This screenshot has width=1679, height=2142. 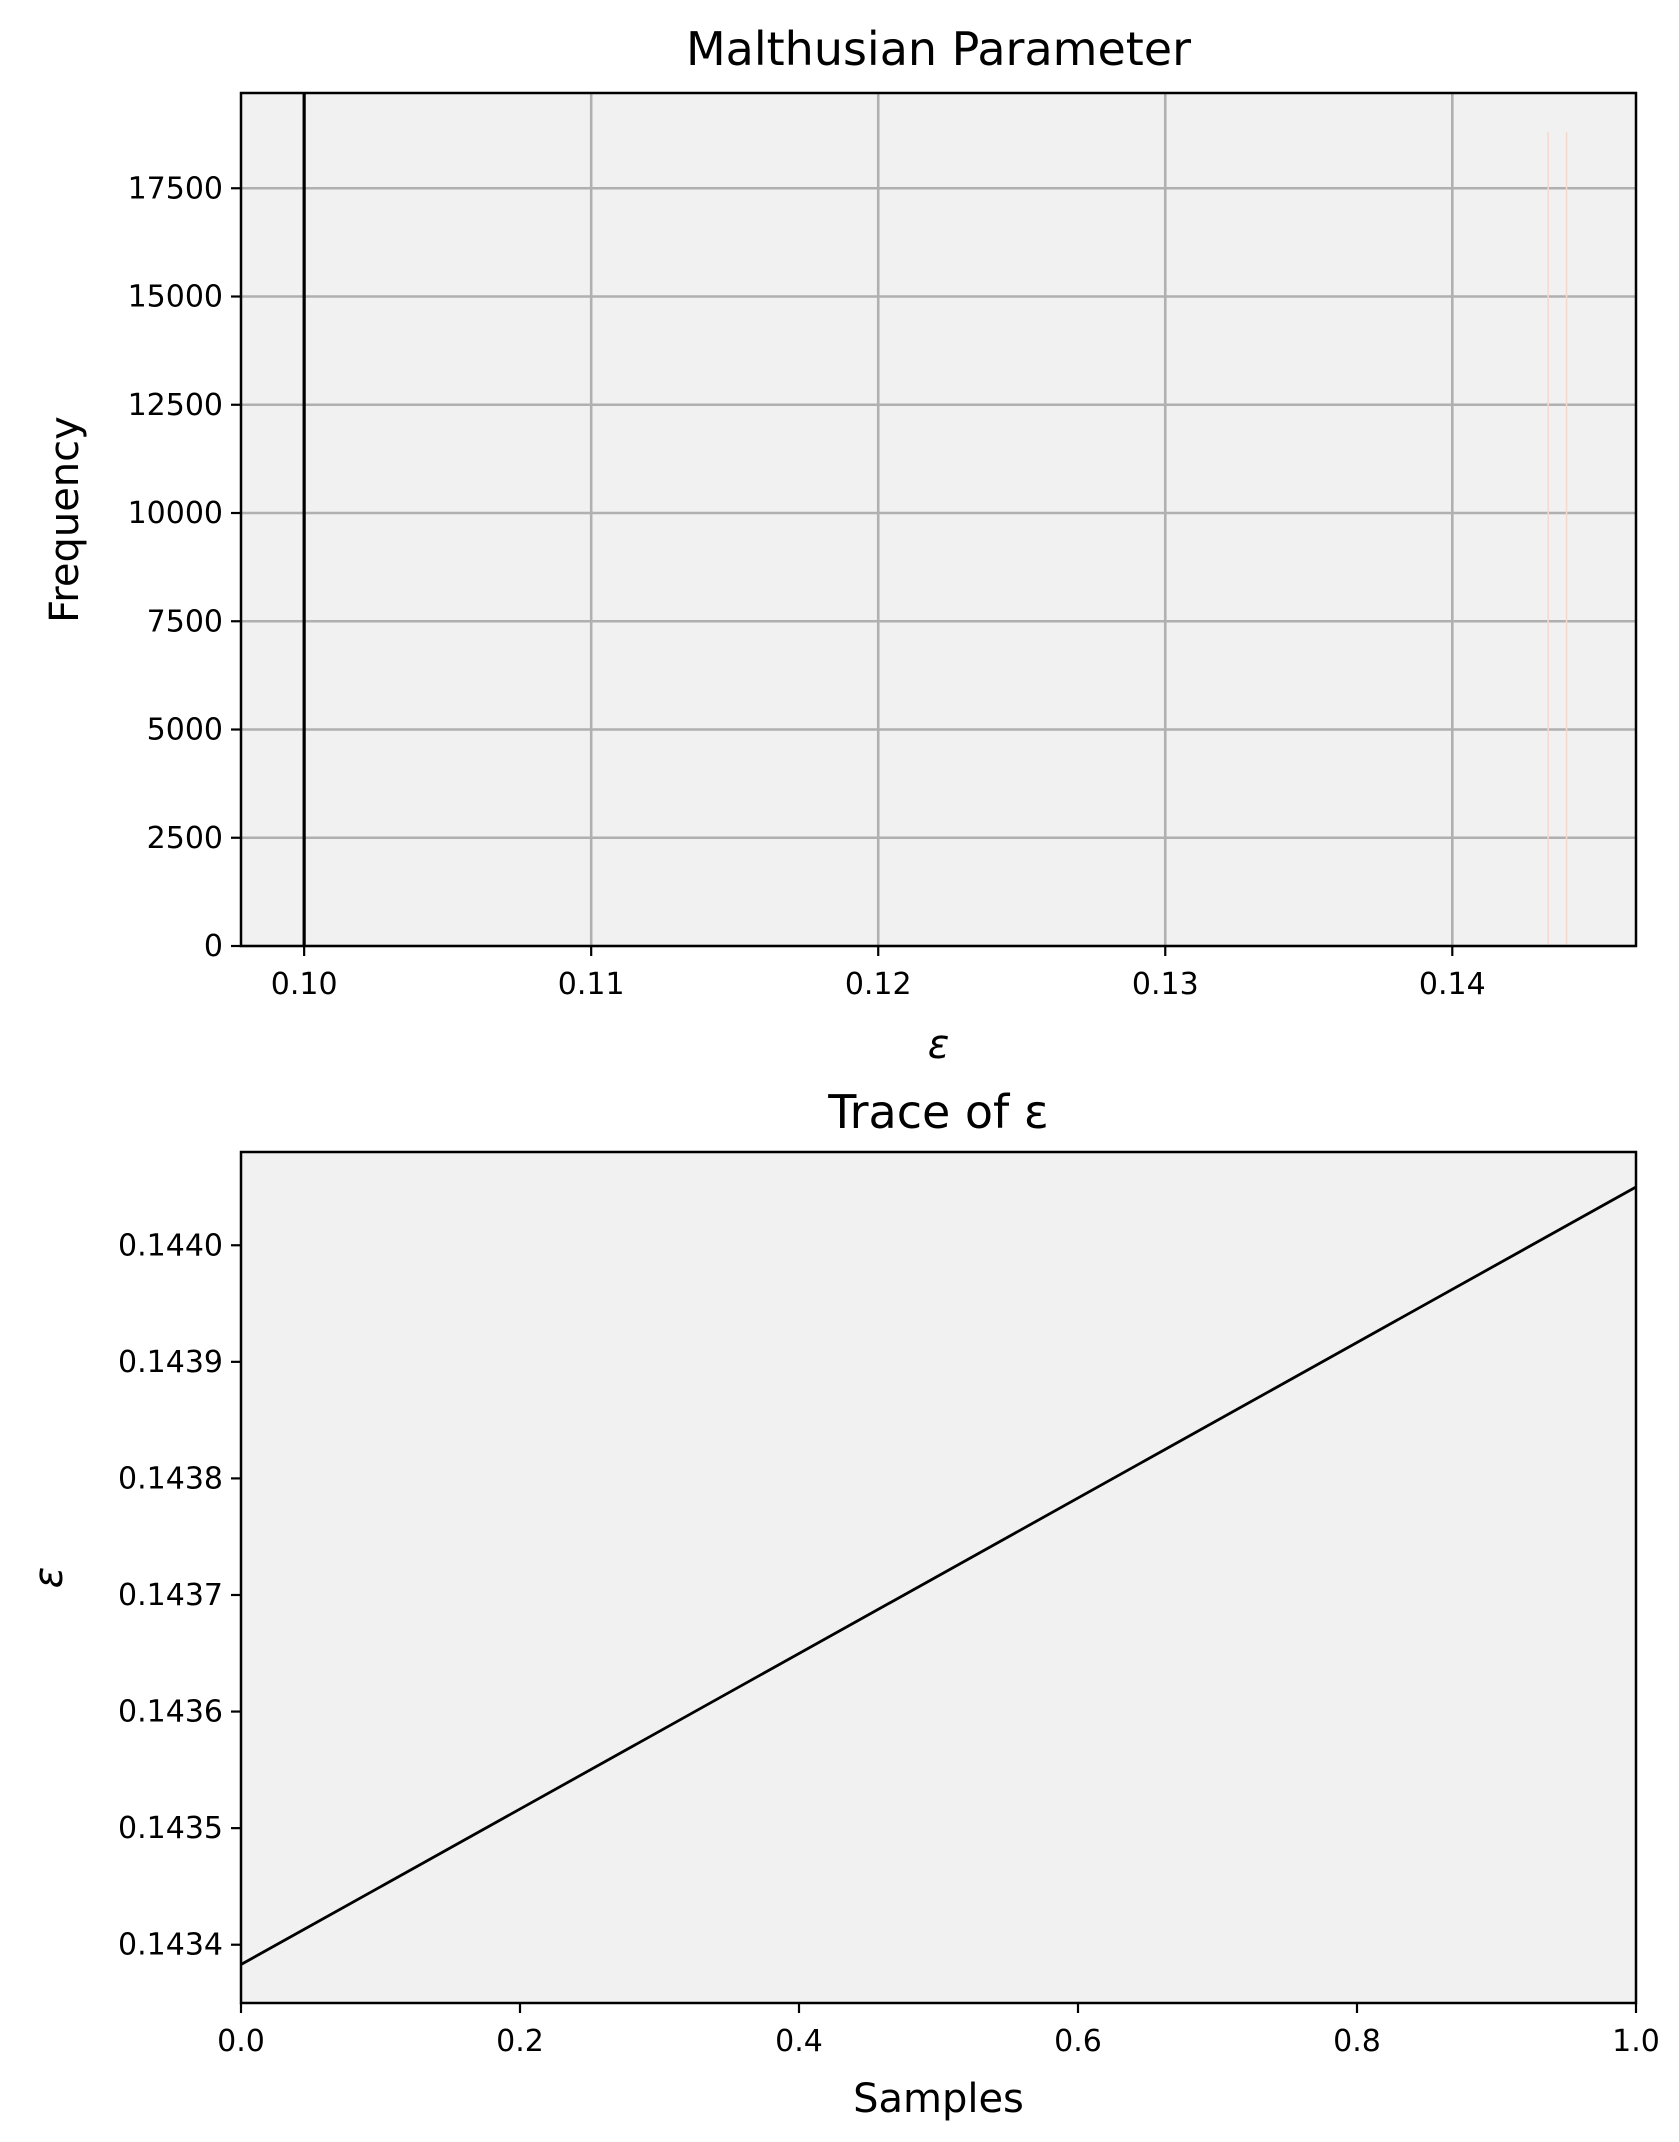 I want to click on trace-y-axis-label: ε, so click(x=49, y=1578).